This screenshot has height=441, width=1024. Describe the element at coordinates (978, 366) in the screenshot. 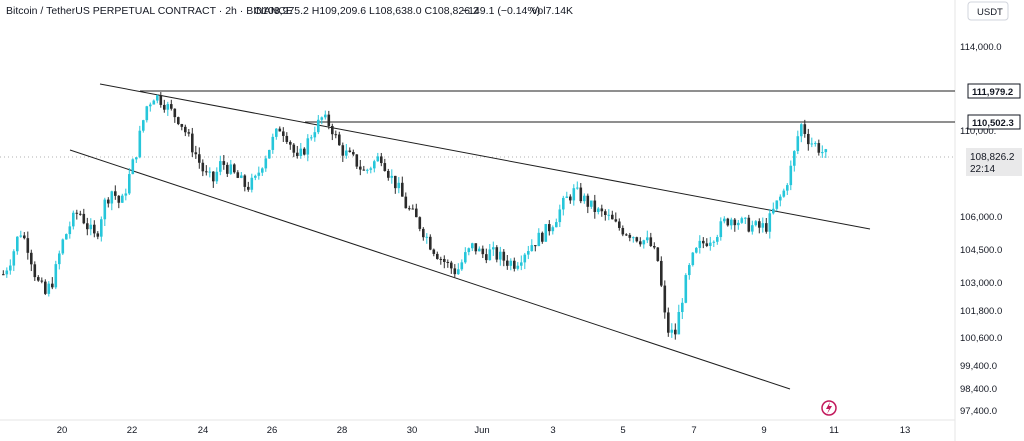

I see `price-axis-tick-label: 99,400.0` at that location.